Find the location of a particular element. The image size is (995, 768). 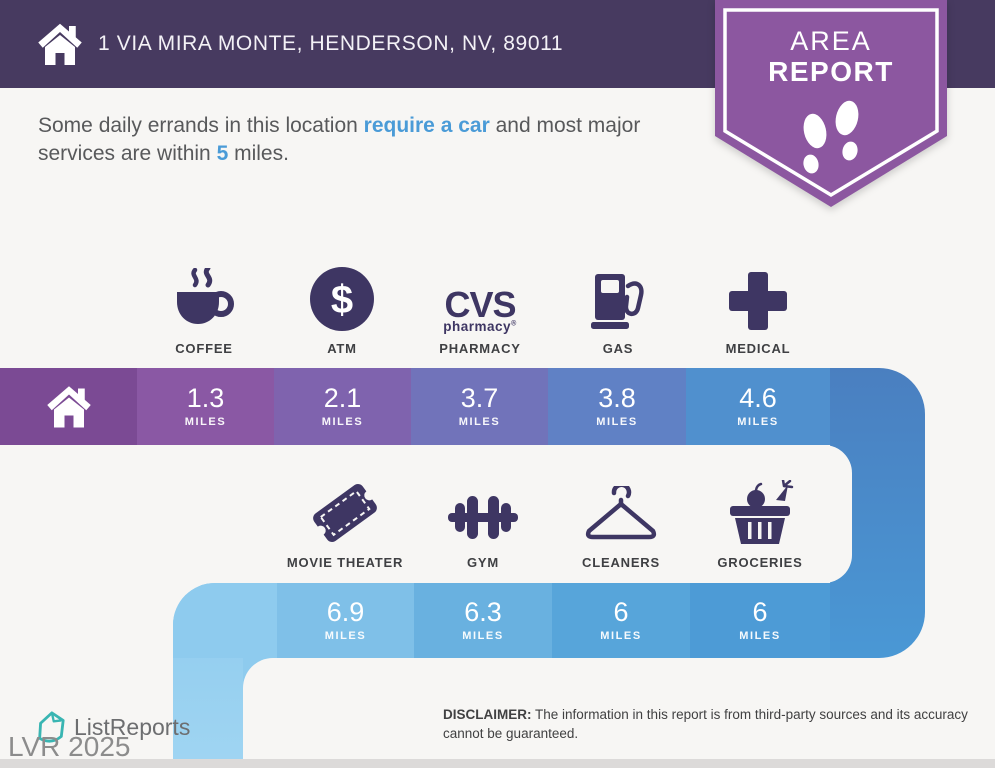

distance-value: 3.7 is located at coordinates (479, 398).